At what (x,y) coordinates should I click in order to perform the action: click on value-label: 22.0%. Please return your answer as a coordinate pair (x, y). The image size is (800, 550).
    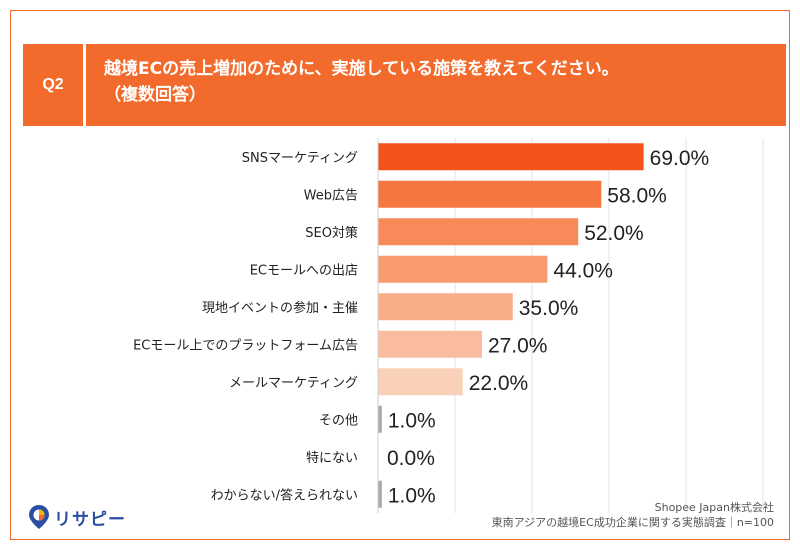
    Looking at the image, I should click on (499, 383).